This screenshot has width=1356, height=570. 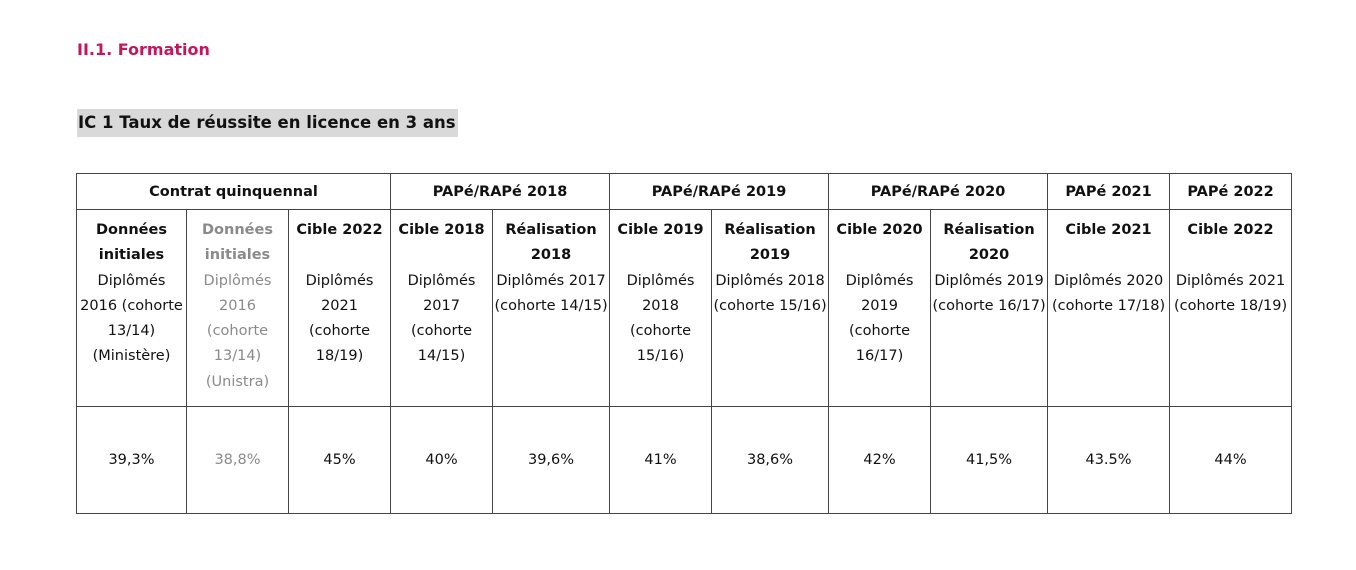 I want to click on column-title: Cible 2019, so click(x=660, y=230).